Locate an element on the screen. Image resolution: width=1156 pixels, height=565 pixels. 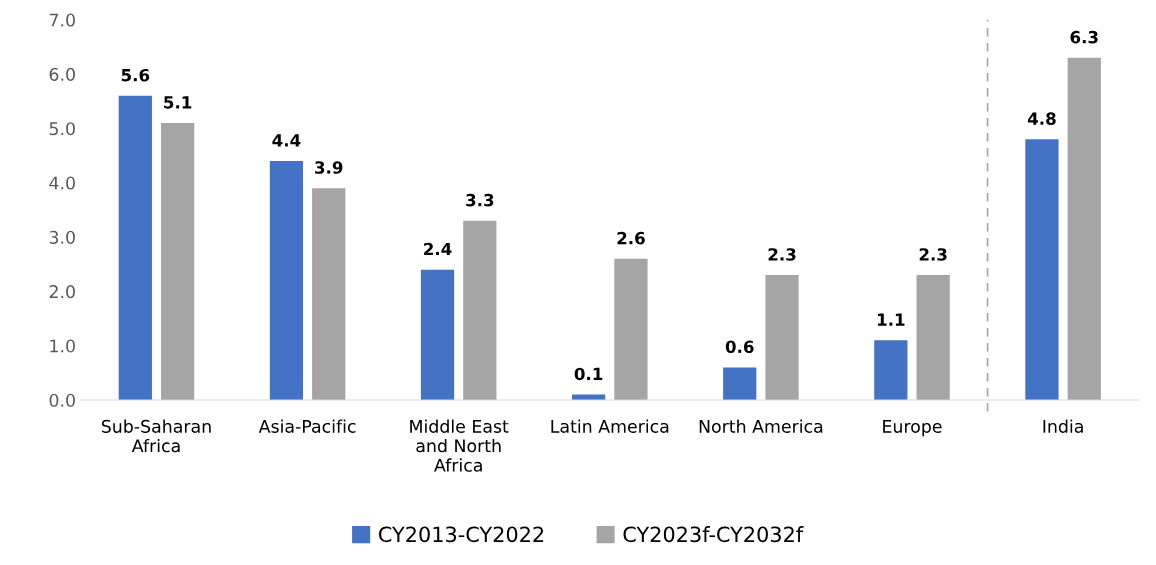
data-label: 4.4 is located at coordinates (286, 140).